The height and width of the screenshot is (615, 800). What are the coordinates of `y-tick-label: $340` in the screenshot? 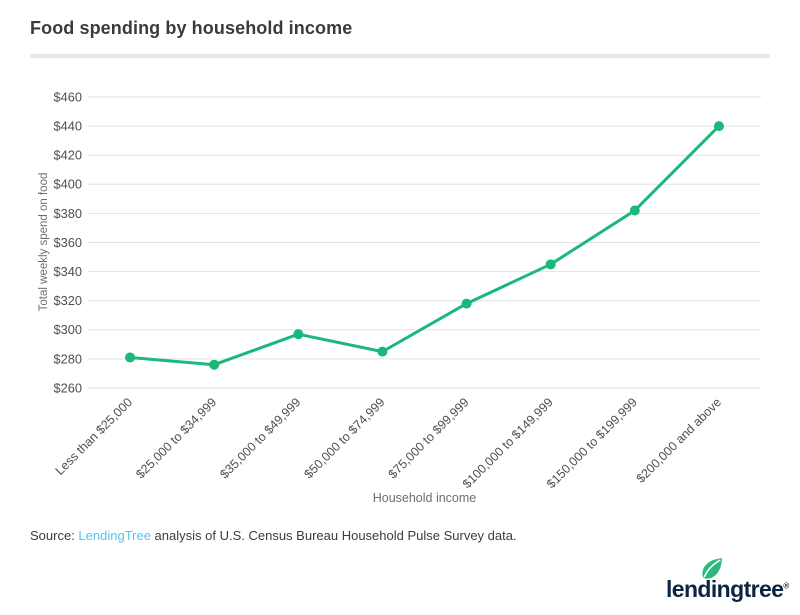 It's located at (68, 271).